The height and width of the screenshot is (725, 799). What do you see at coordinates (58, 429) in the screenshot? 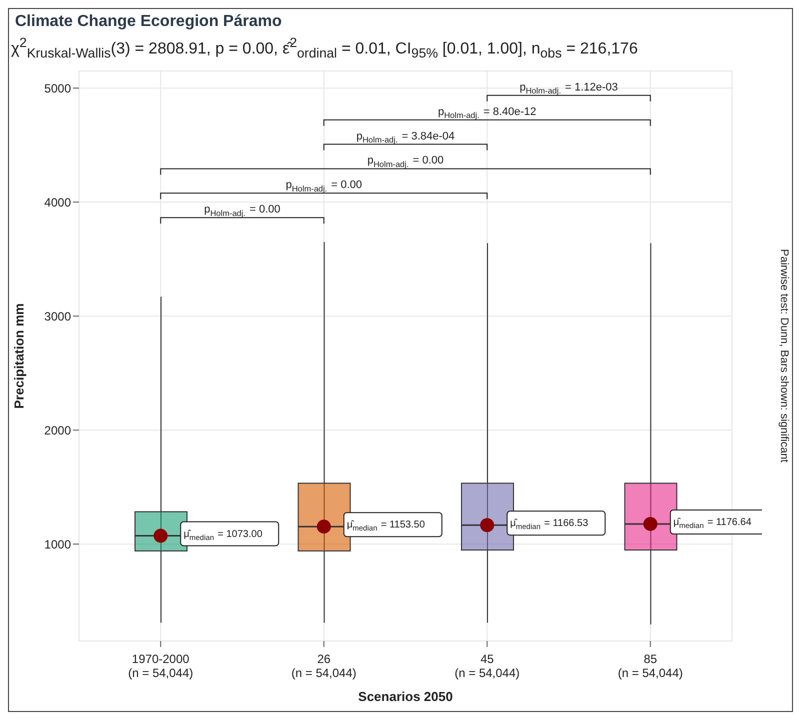
I see `y-tick-label: 2000` at bounding box center [58, 429].